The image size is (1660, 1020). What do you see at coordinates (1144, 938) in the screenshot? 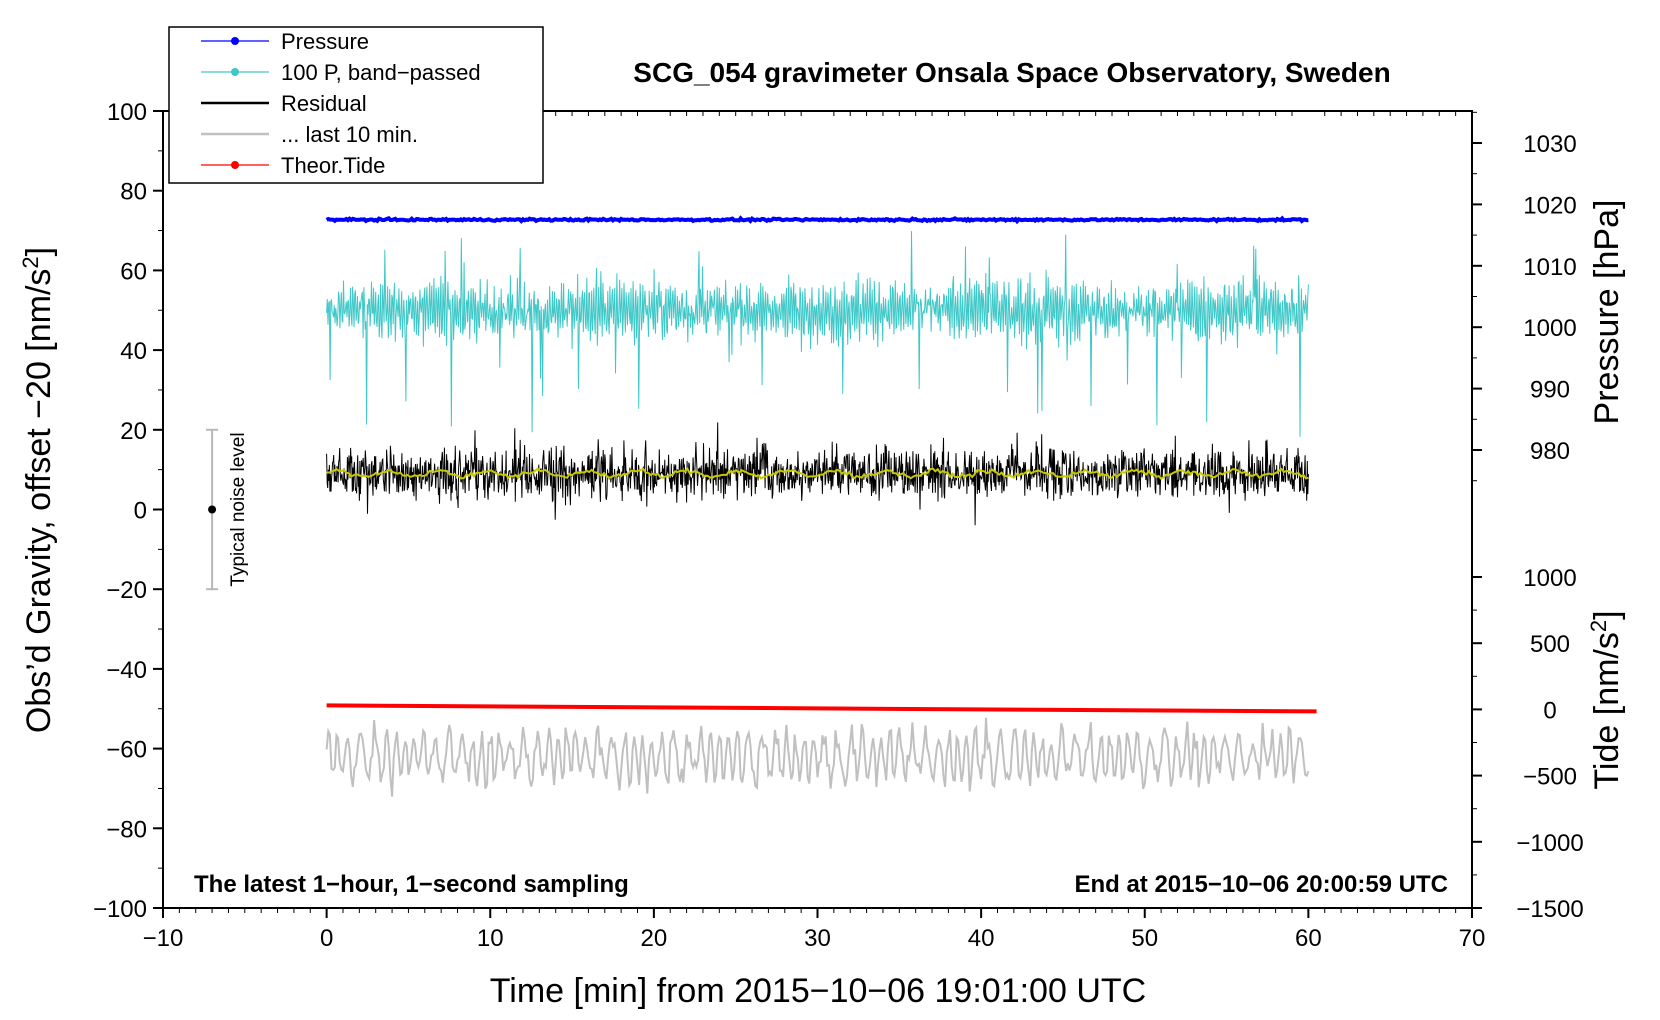
I see `x-tick-label: 50` at bounding box center [1144, 938].